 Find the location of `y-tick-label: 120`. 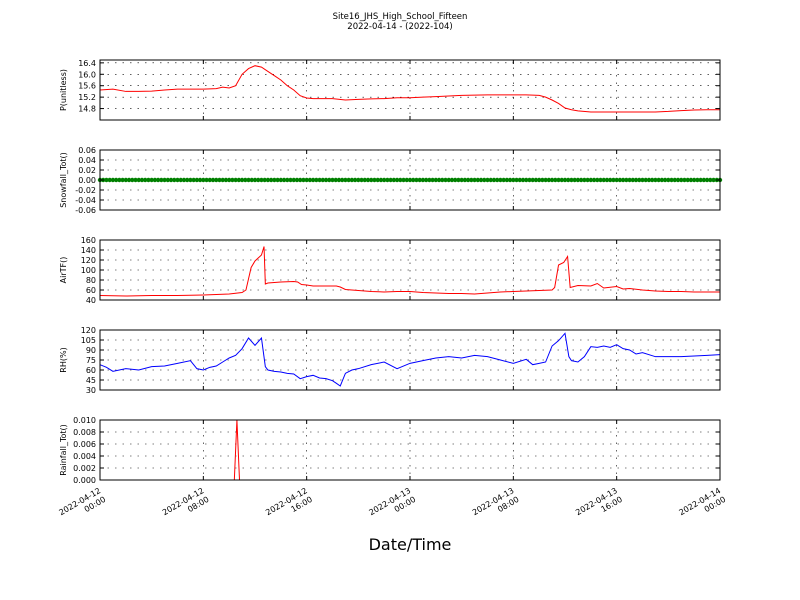

y-tick-label: 120 is located at coordinates (88, 260).